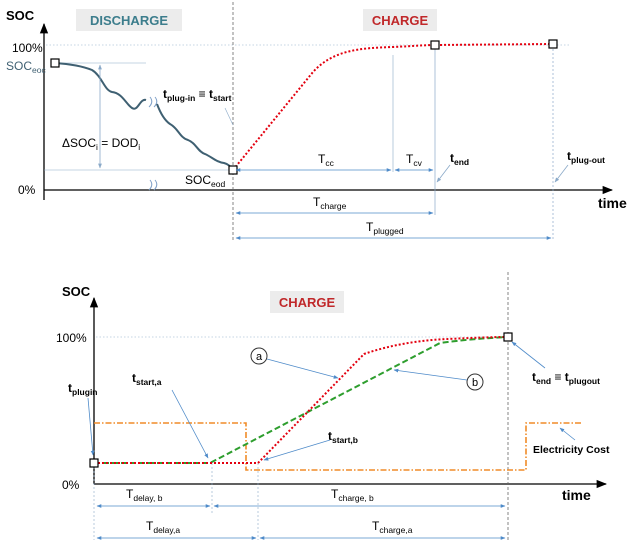 The image size is (627, 547). Describe the element at coordinates (147, 379) in the screenshot. I see `t-start-a-label: tstart,a` at that location.